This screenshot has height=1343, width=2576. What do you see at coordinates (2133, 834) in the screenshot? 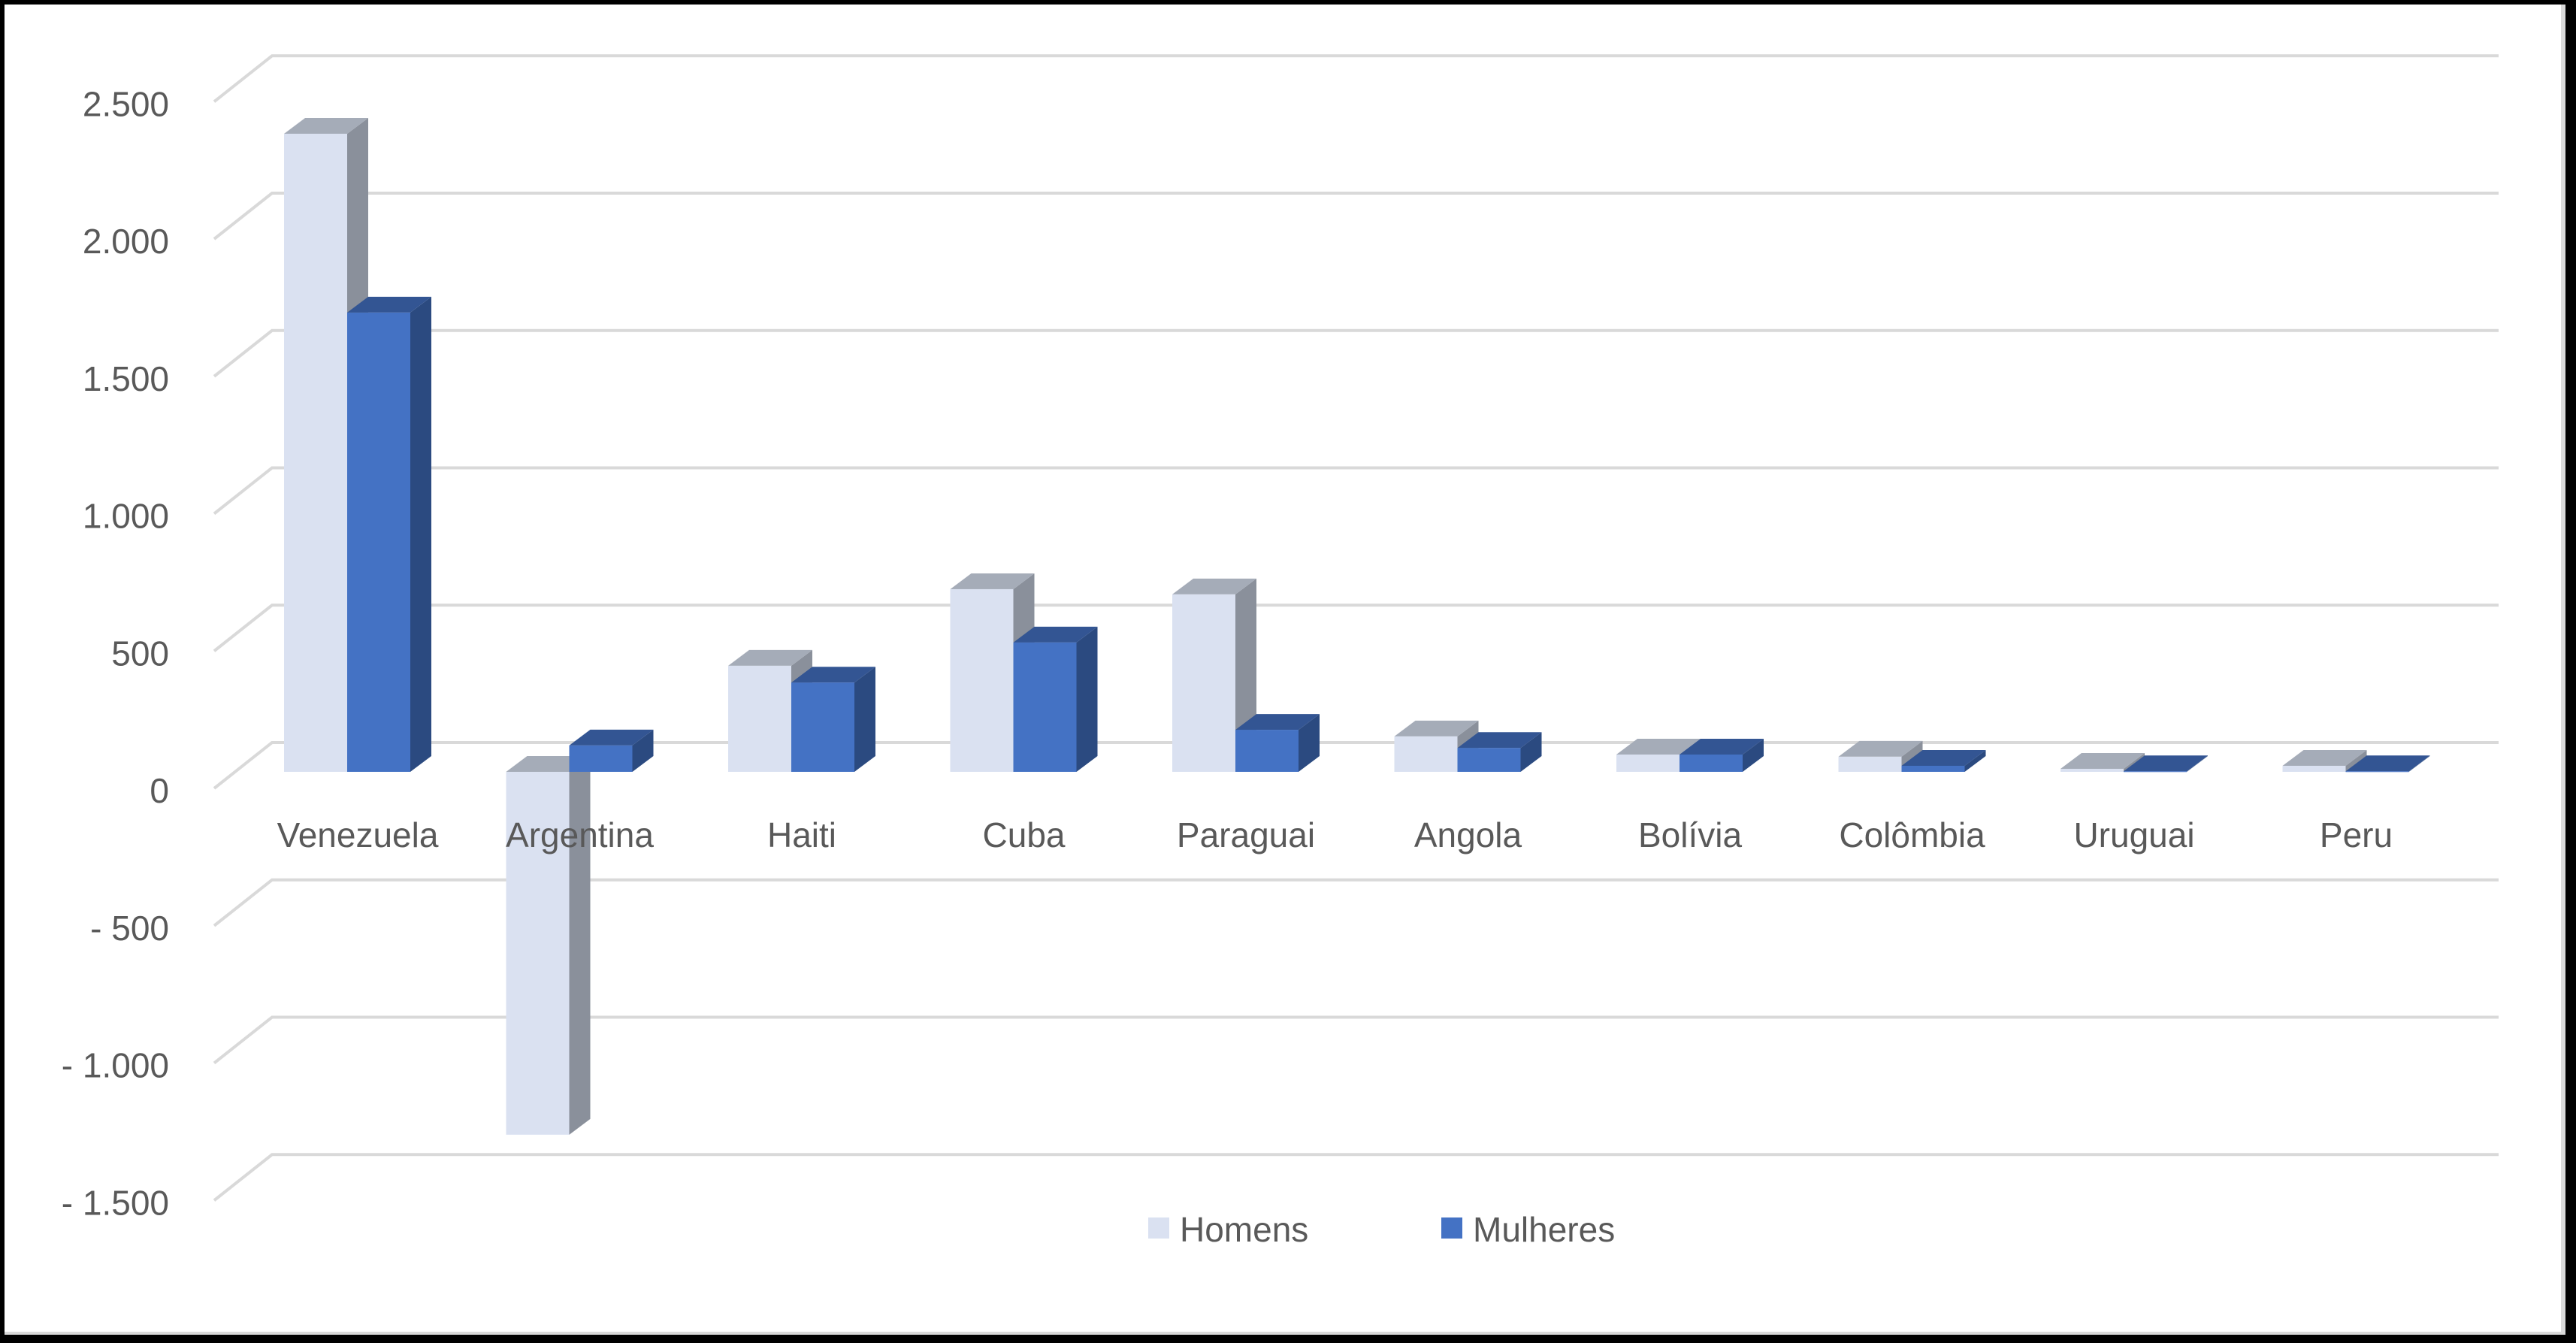
I see `x-tick-label: Uruguai` at bounding box center [2133, 834].